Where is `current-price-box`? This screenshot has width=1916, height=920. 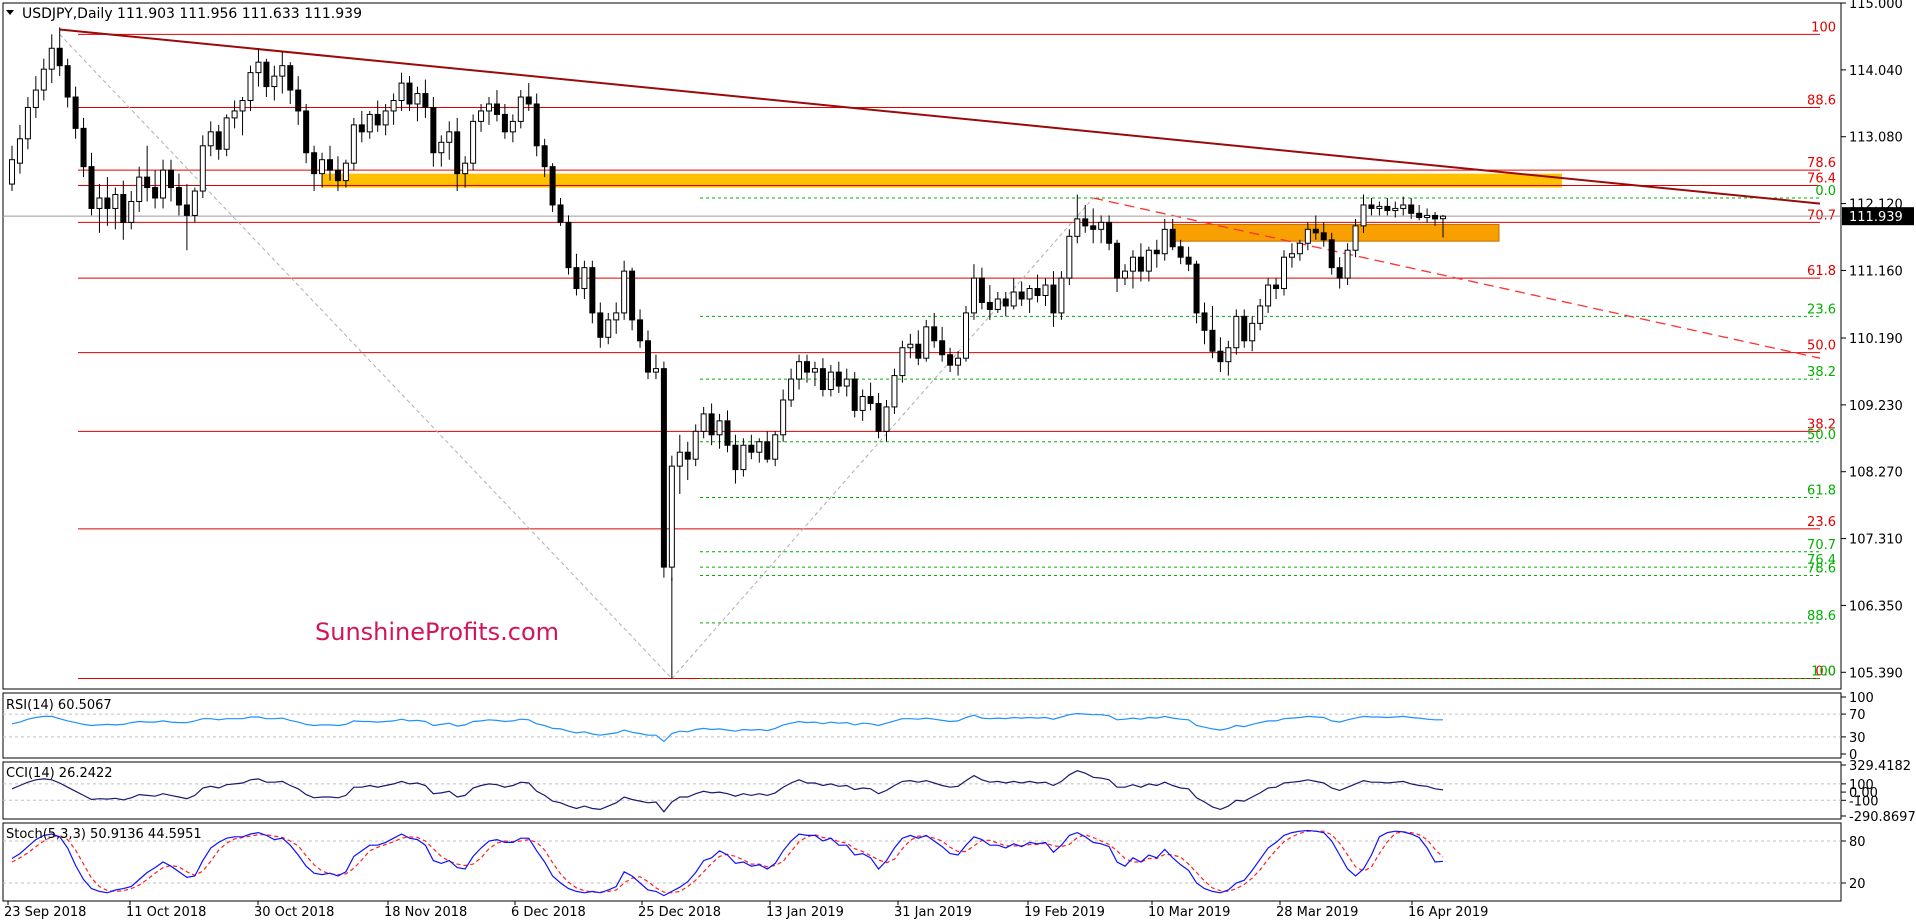 current-price-box is located at coordinates (1878, 216).